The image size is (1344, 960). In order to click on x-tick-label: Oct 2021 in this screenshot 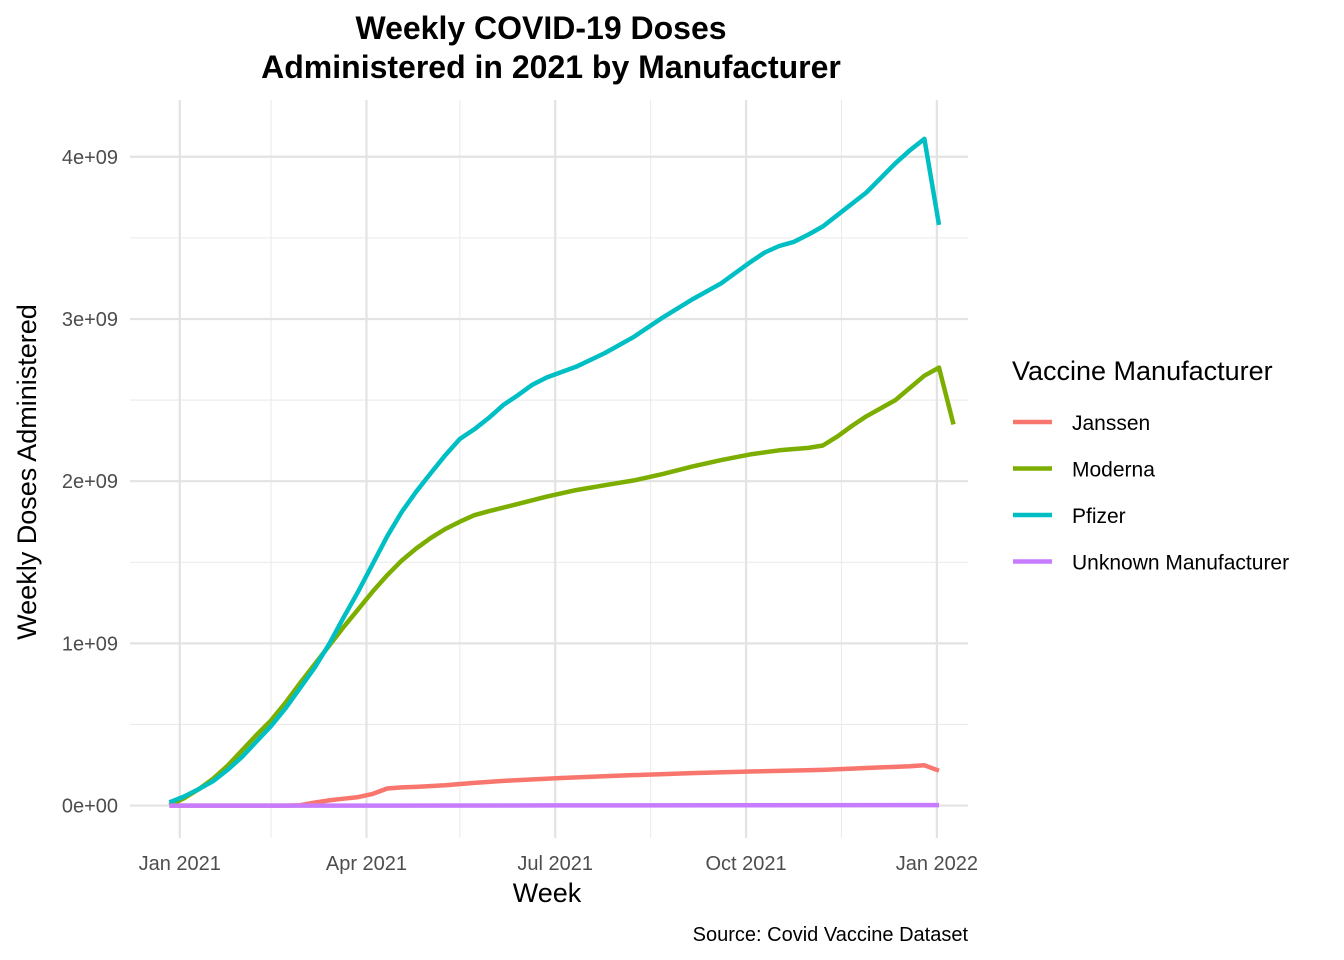, I will do `click(745, 864)`.